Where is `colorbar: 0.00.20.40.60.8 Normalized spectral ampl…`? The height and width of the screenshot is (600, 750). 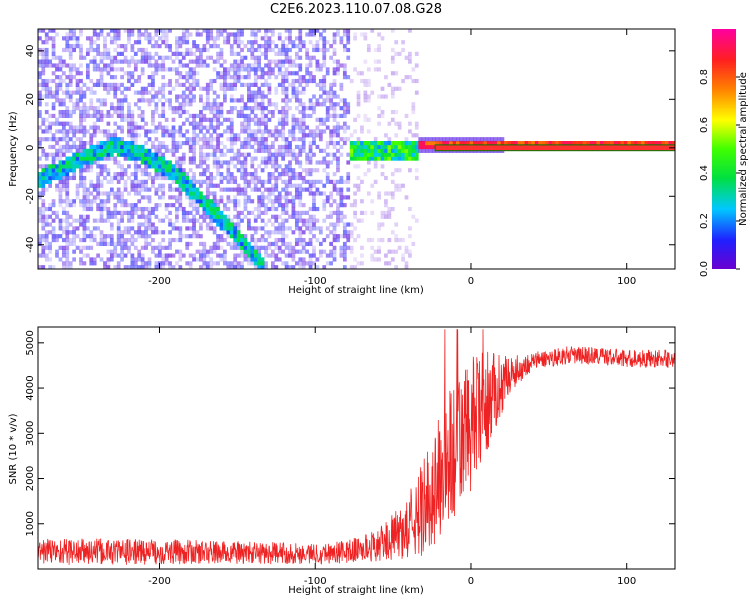
colorbar: 0.00.20.40.60.8 Normalized spectral ampl… is located at coordinates (724, 153).